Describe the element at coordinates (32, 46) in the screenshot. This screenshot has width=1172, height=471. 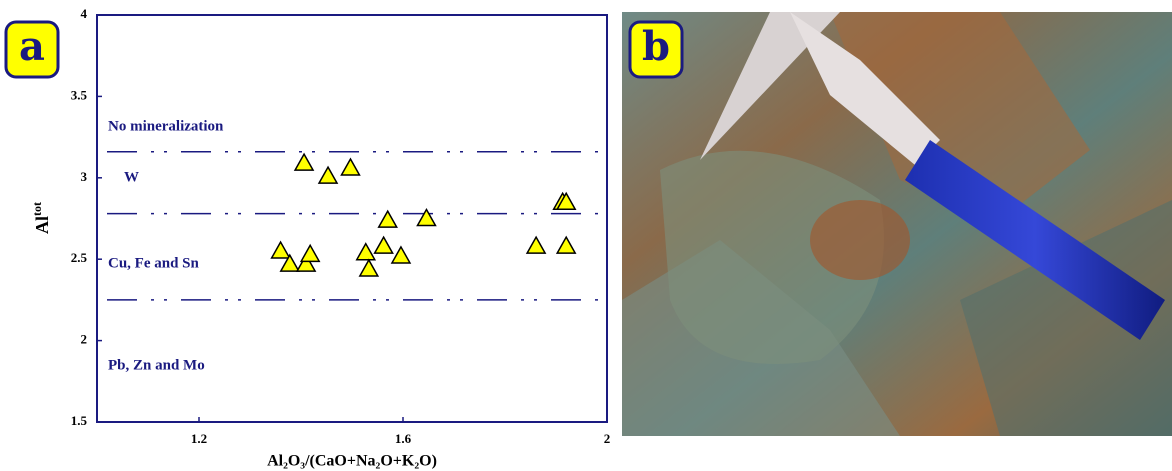
I see `panel-label: a` at that location.